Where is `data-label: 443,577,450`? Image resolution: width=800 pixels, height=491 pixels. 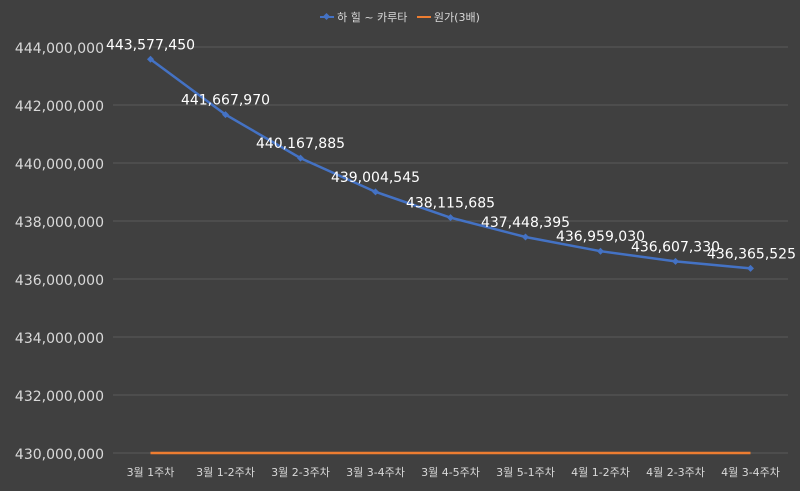 data-label: 443,577,450 is located at coordinates (150, 45).